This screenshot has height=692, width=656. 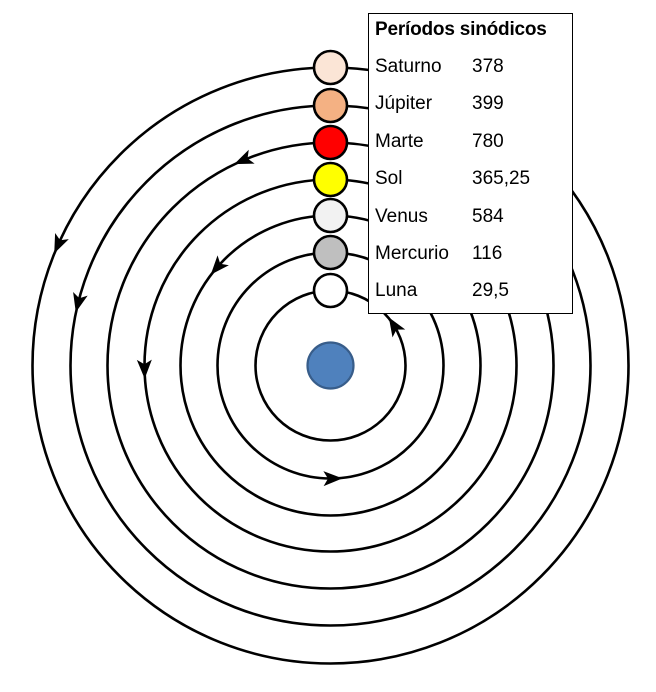 I want to click on legend-row-jupiter: Júpiter 399, so click(x=472, y=104).